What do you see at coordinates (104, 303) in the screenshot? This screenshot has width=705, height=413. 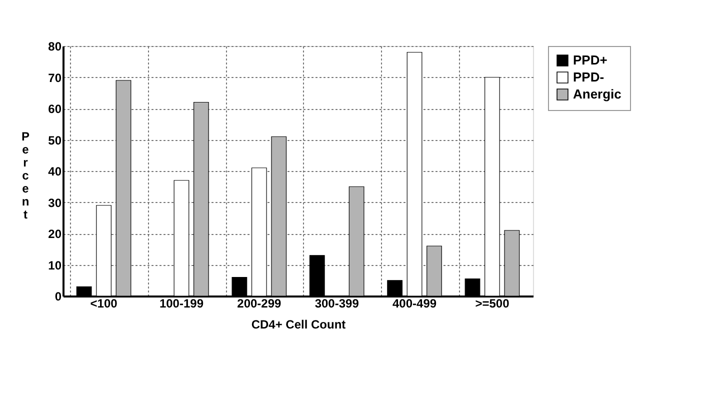 I see `x-tick-label: <100` at bounding box center [104, 303].